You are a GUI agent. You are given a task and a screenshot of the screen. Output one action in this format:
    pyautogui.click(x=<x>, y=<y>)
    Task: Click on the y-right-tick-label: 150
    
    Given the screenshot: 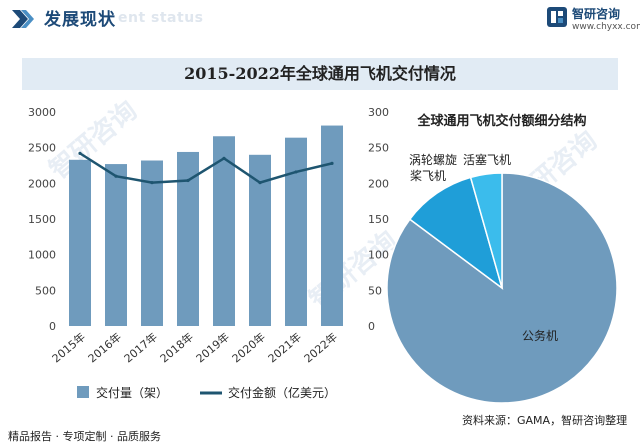 What is the action you would take?
    pyautogui.click(x=378, y=219)
    